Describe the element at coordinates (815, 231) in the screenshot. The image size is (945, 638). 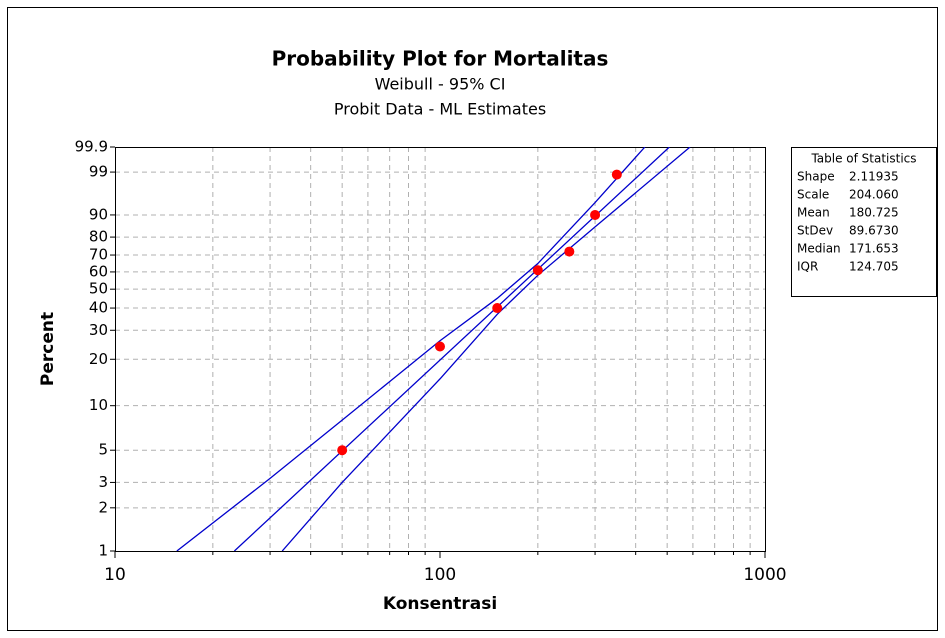
I see `stats-label: StDev` at that location.